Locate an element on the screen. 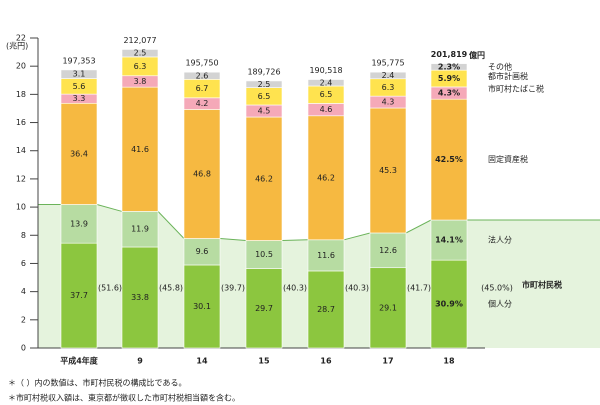 The image size is (600, 405). y-tick-label: 14 is located at coordinates (21, 150).